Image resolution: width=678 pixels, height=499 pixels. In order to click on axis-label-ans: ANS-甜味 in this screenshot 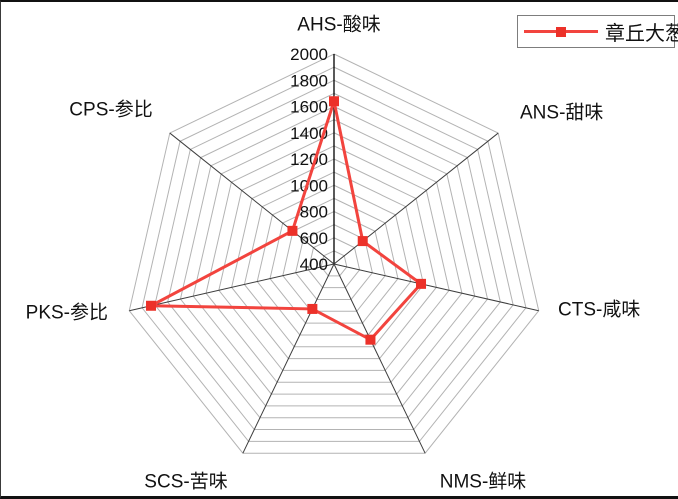, I will do `click(562, 113)`.